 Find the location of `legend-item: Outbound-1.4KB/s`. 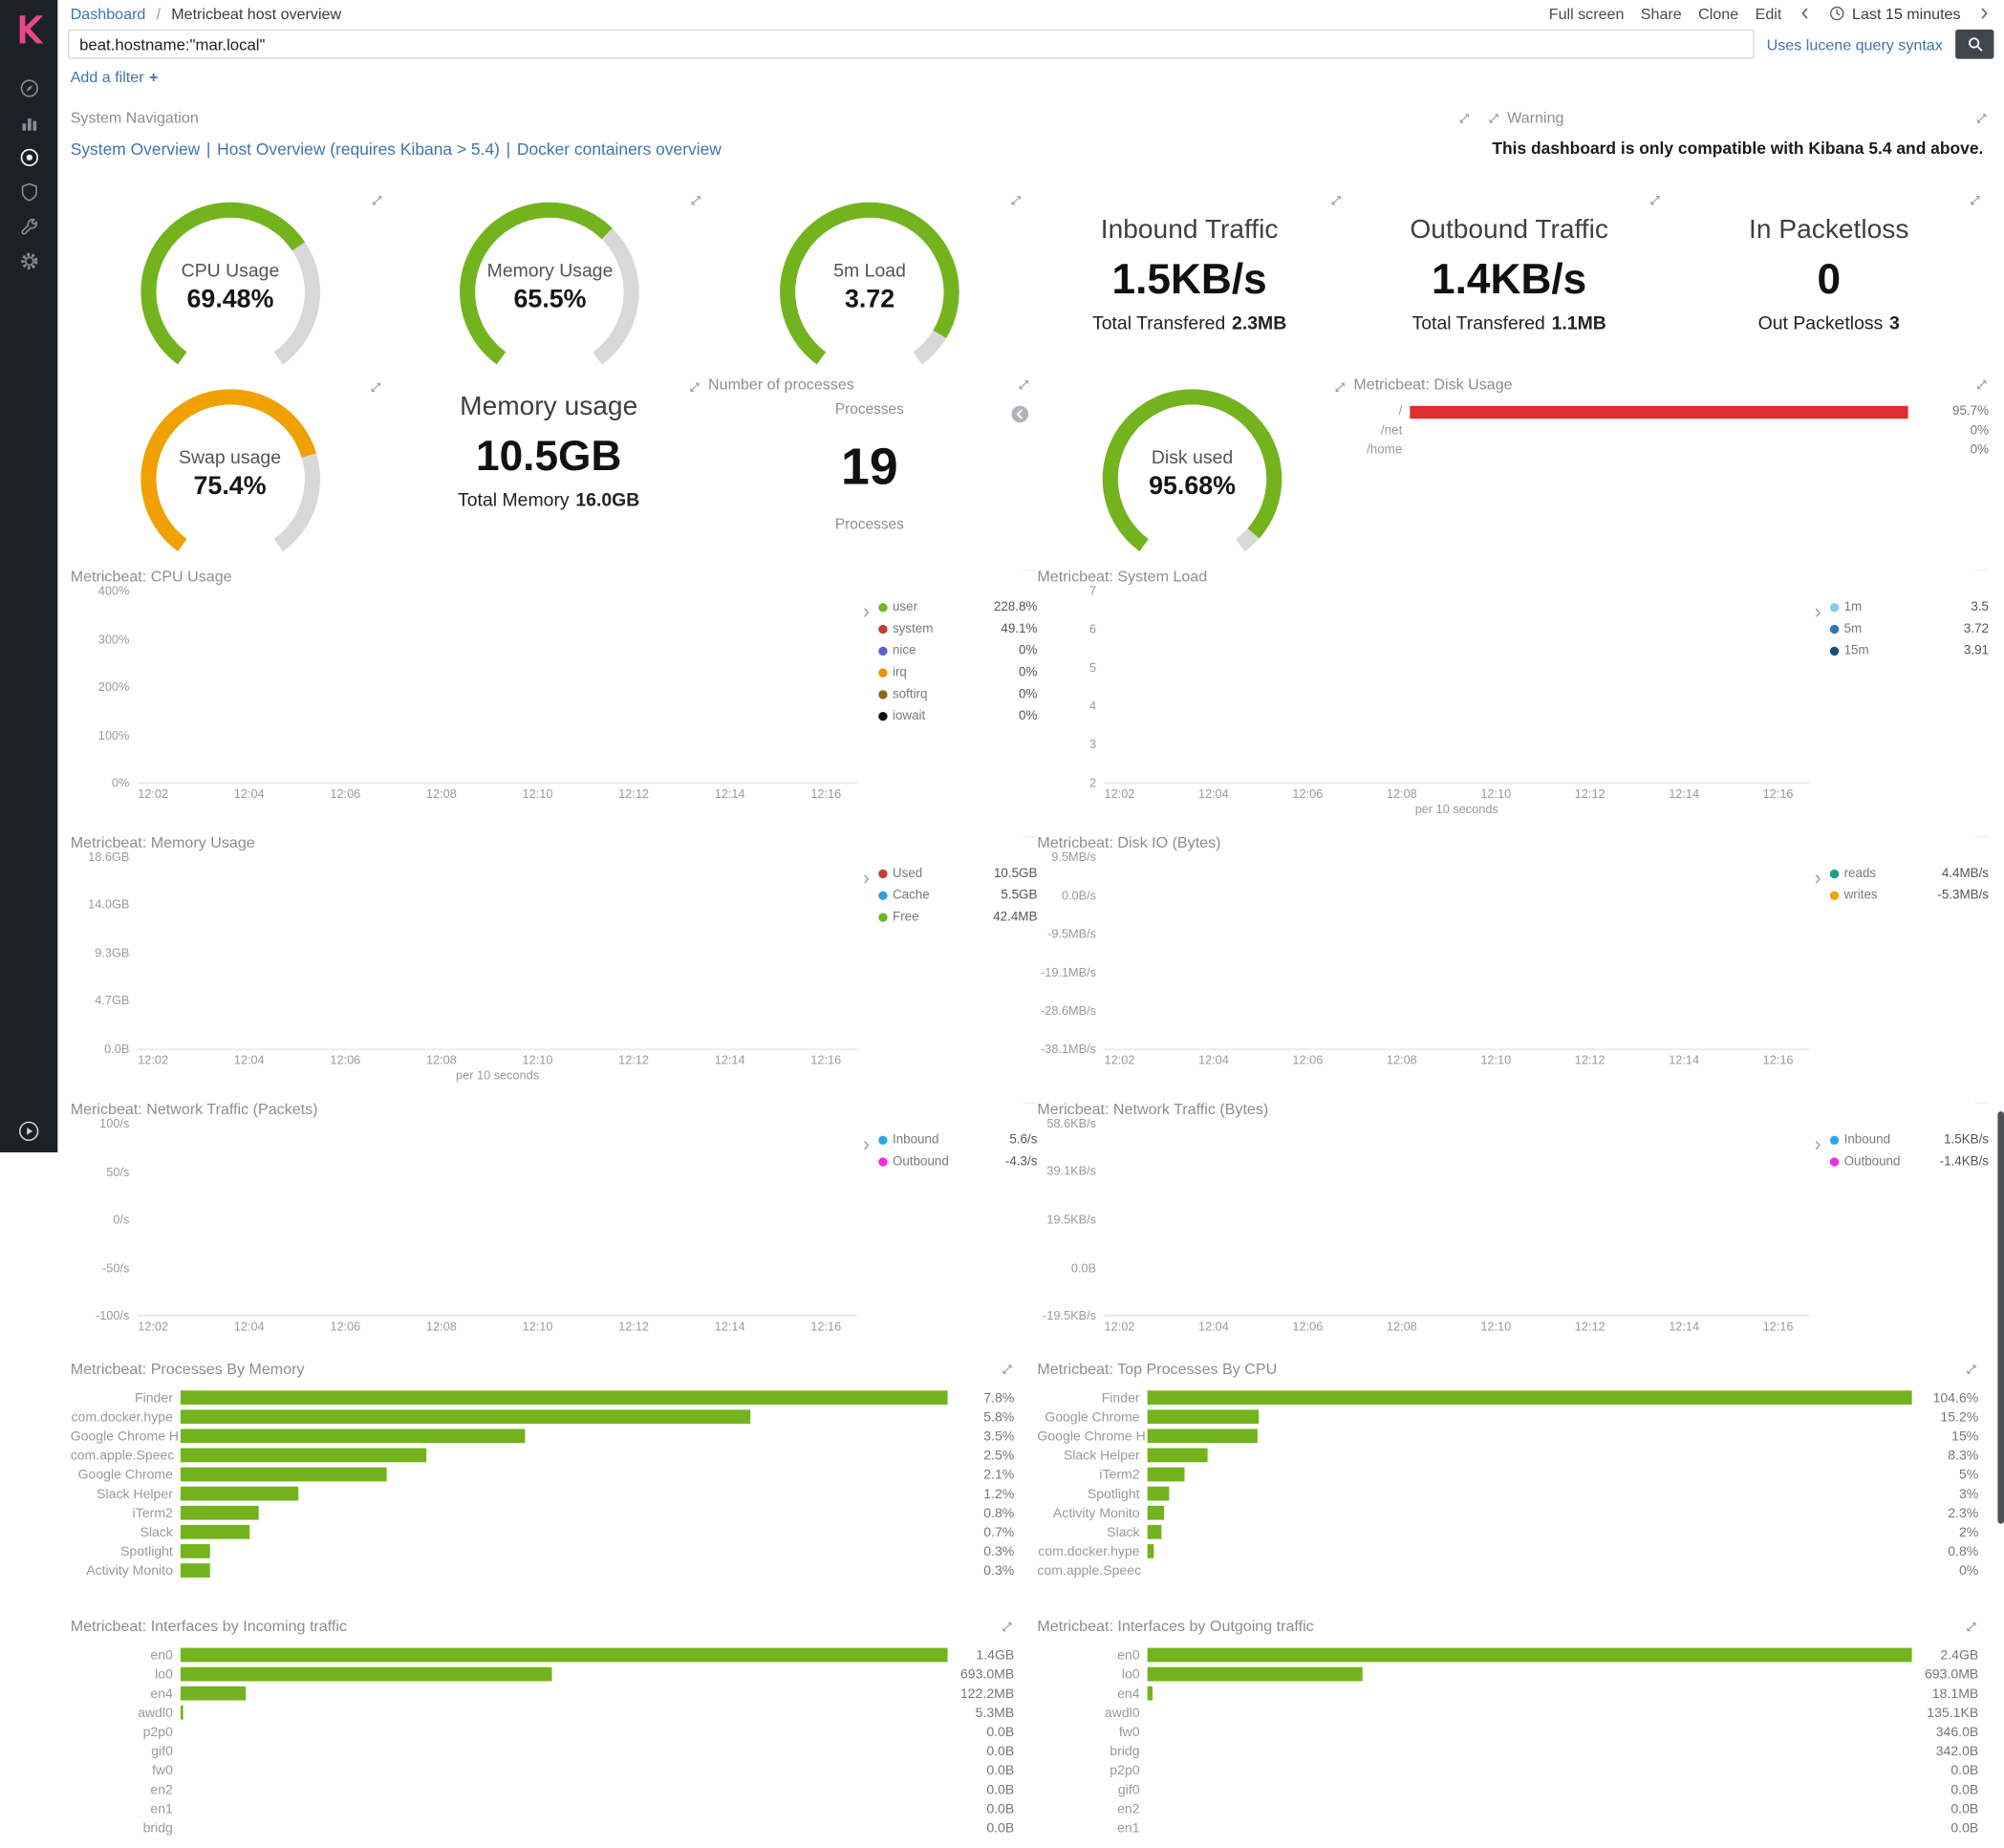

legend-item: Outbound-1.4KB/s is located at coordinates (1909, 1162).